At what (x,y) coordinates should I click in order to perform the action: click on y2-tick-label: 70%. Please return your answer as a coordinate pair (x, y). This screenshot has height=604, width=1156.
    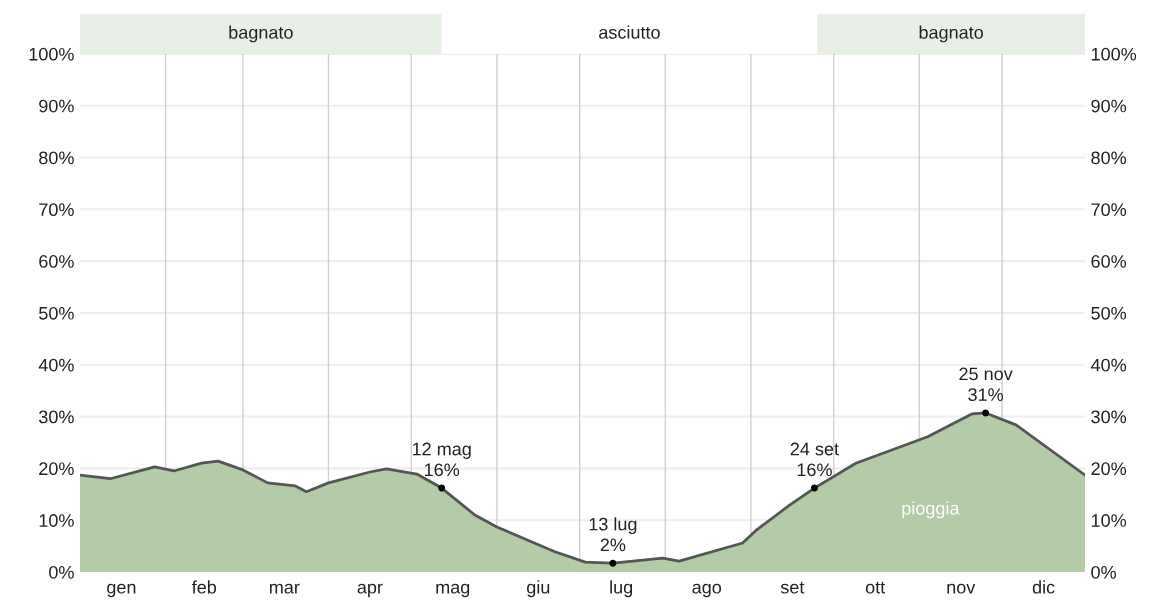
    Looking at the image, I should click on (1109, 210).